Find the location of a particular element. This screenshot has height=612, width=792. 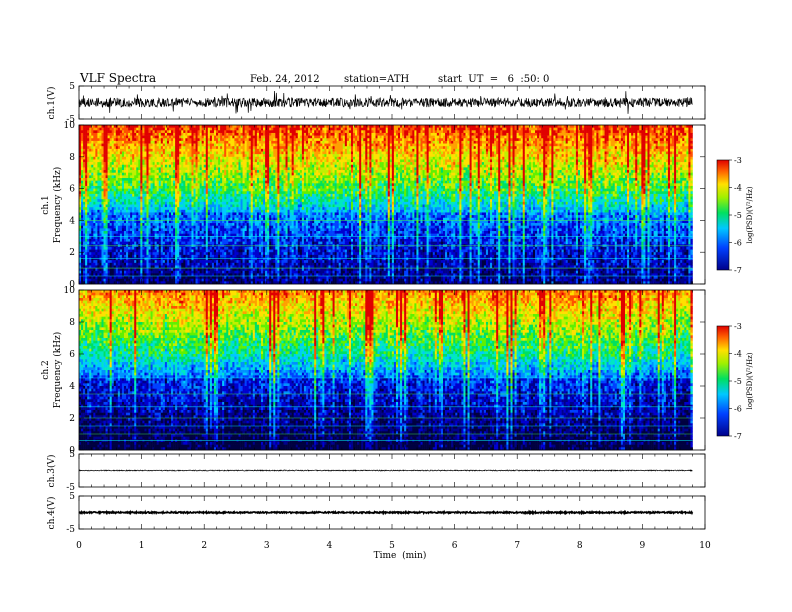

ch2-colorbar is located at coordinates (723, 381).